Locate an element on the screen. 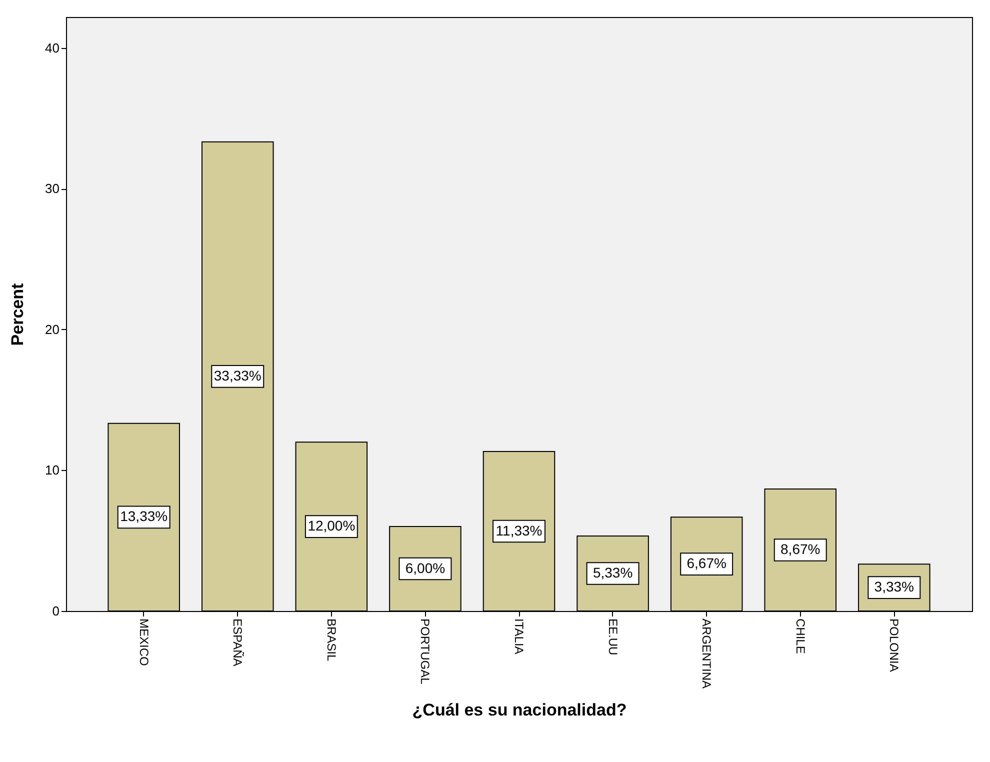 The height and width of the screenshot is (762, 990). data-label: 12,00% is located at coordinates (332, 526).